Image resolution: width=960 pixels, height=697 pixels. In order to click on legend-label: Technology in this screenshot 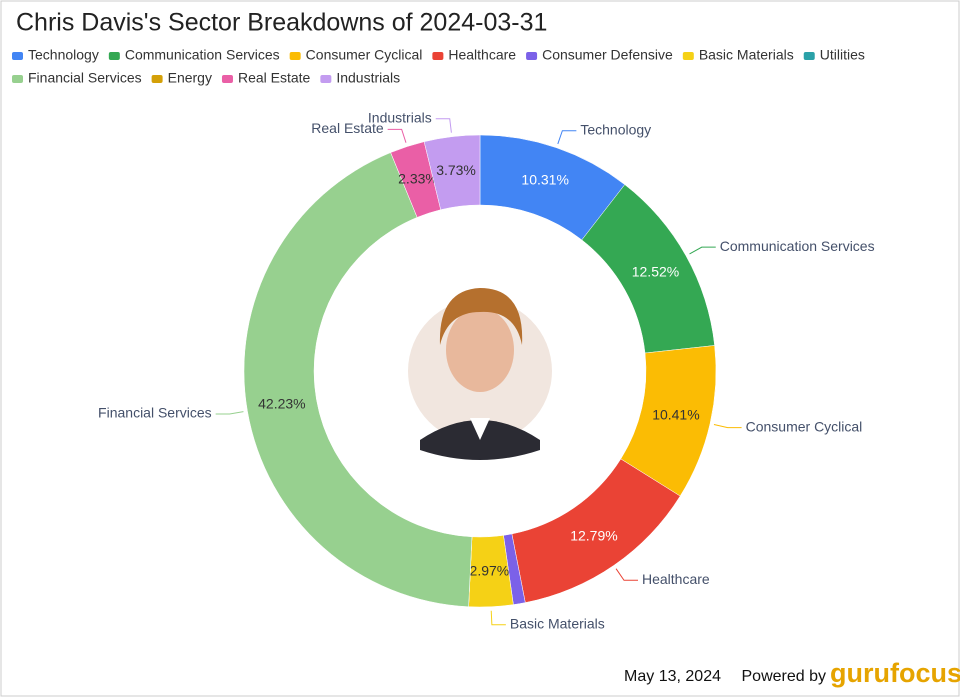, I will do `click(63, 55)`.